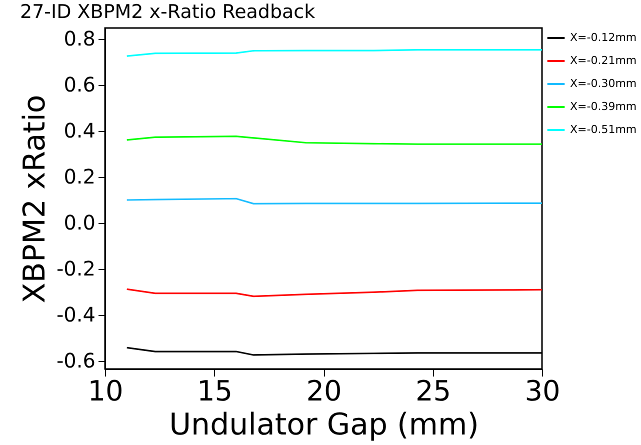 This screenshot has height=445, width=641. Describe the element at coordinates (76, 314) in the screenshot. I see `y-tick-label: -0.4` at that location.